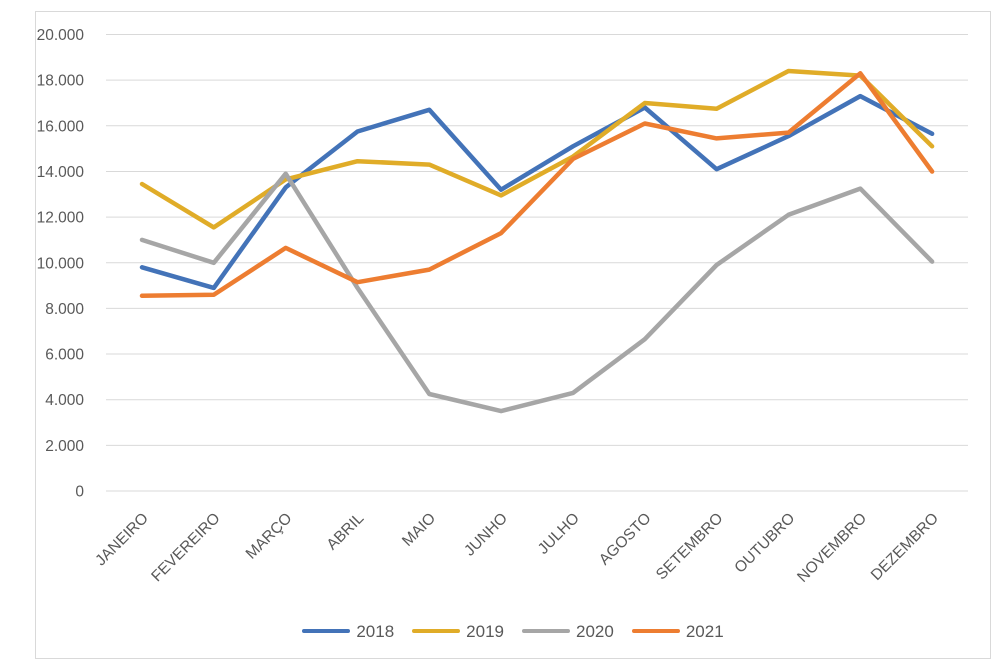 This screenshot has height=671, width=1000. I want to click on legend-item-2018: 2018, so click(348, 631).